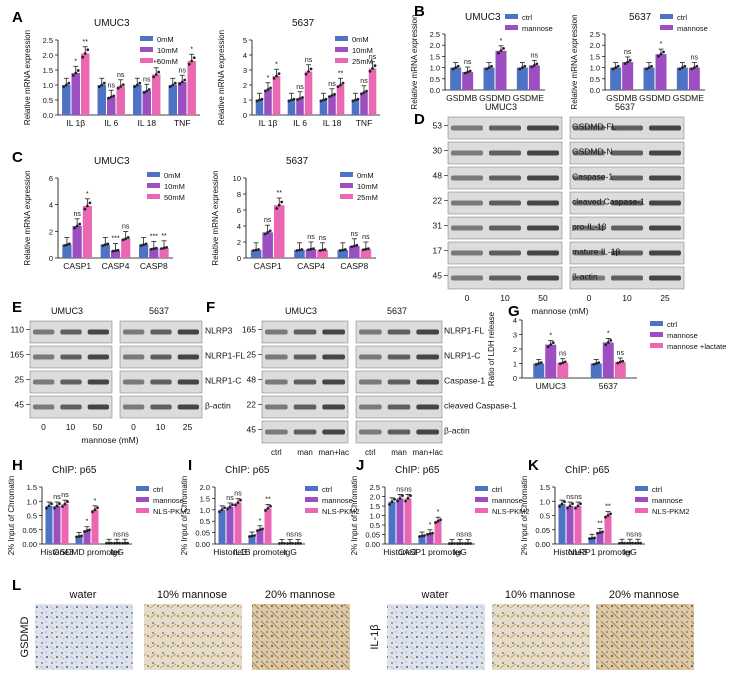 The image size is (729, 678). I want to click on lane-label: 0, so click(467, 298).